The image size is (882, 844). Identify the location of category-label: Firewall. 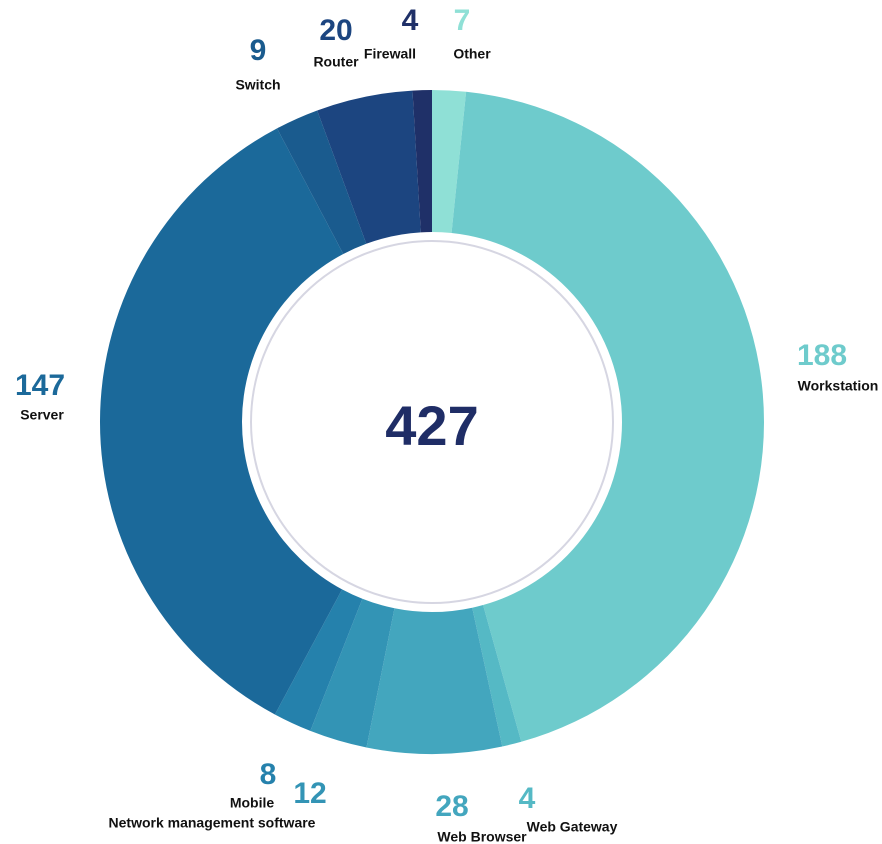
(390, 54).